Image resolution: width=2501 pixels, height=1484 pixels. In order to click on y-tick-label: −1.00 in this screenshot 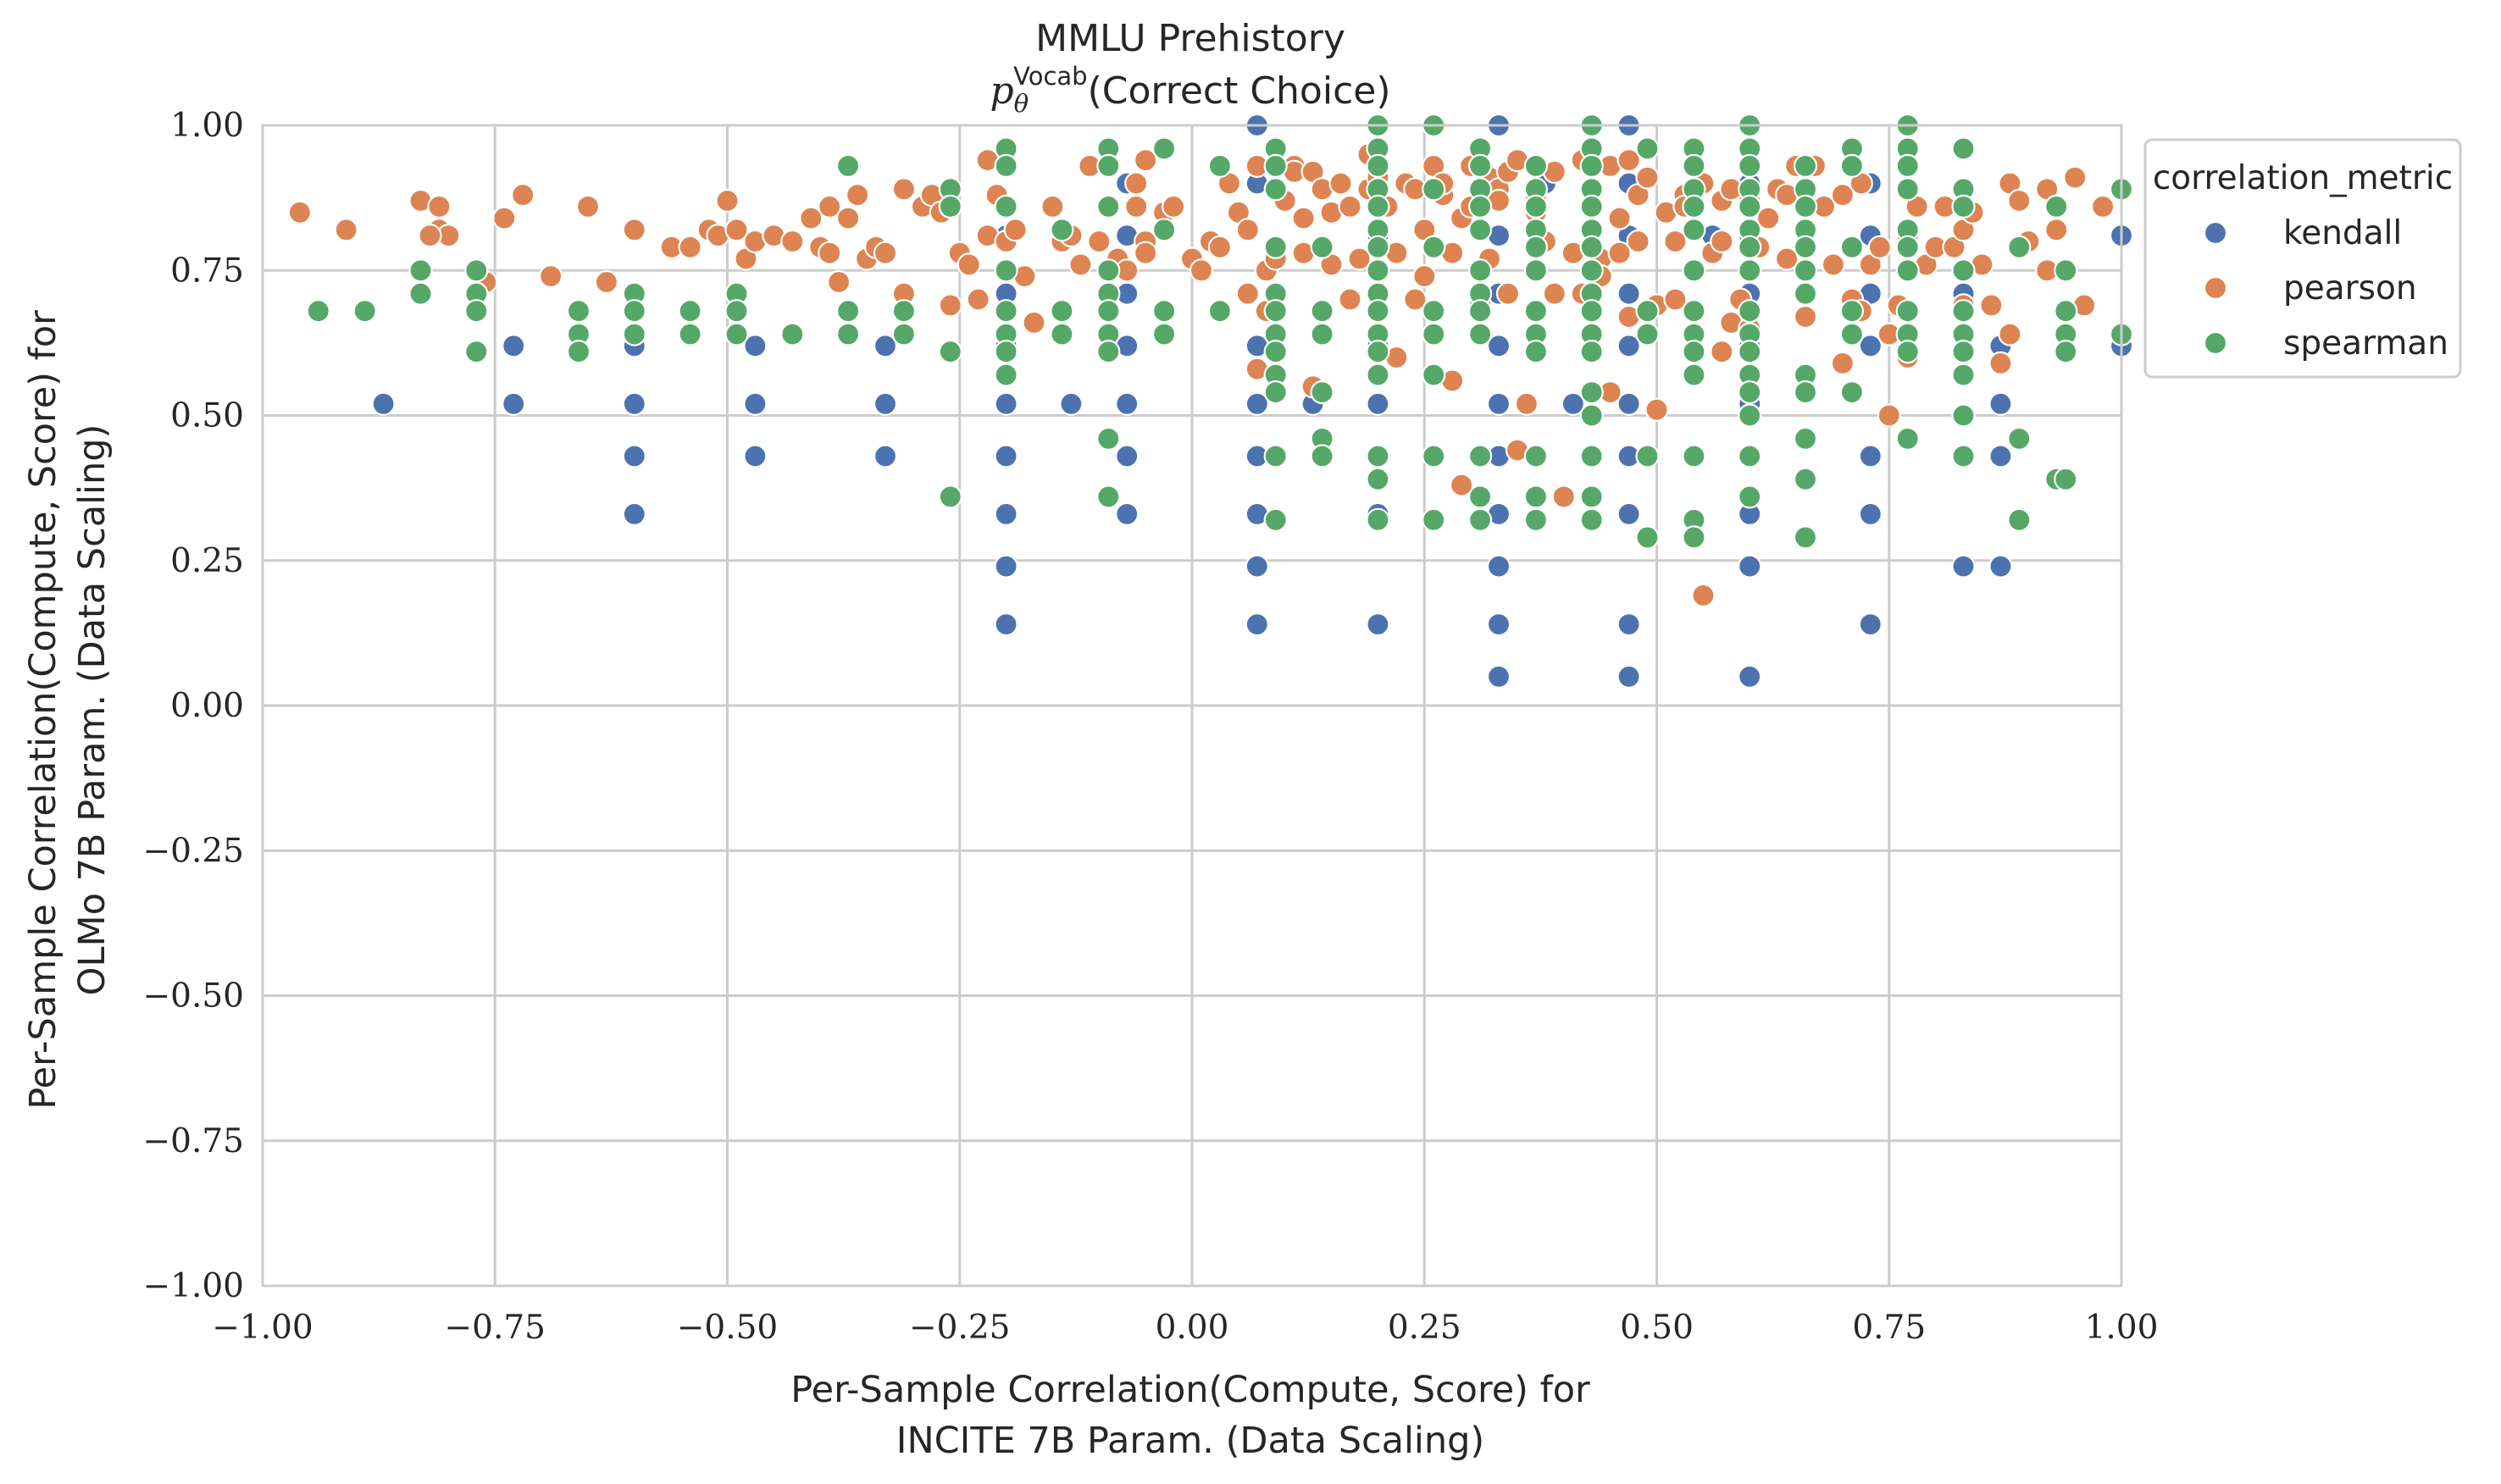, I will do `click(193, 1286)`.